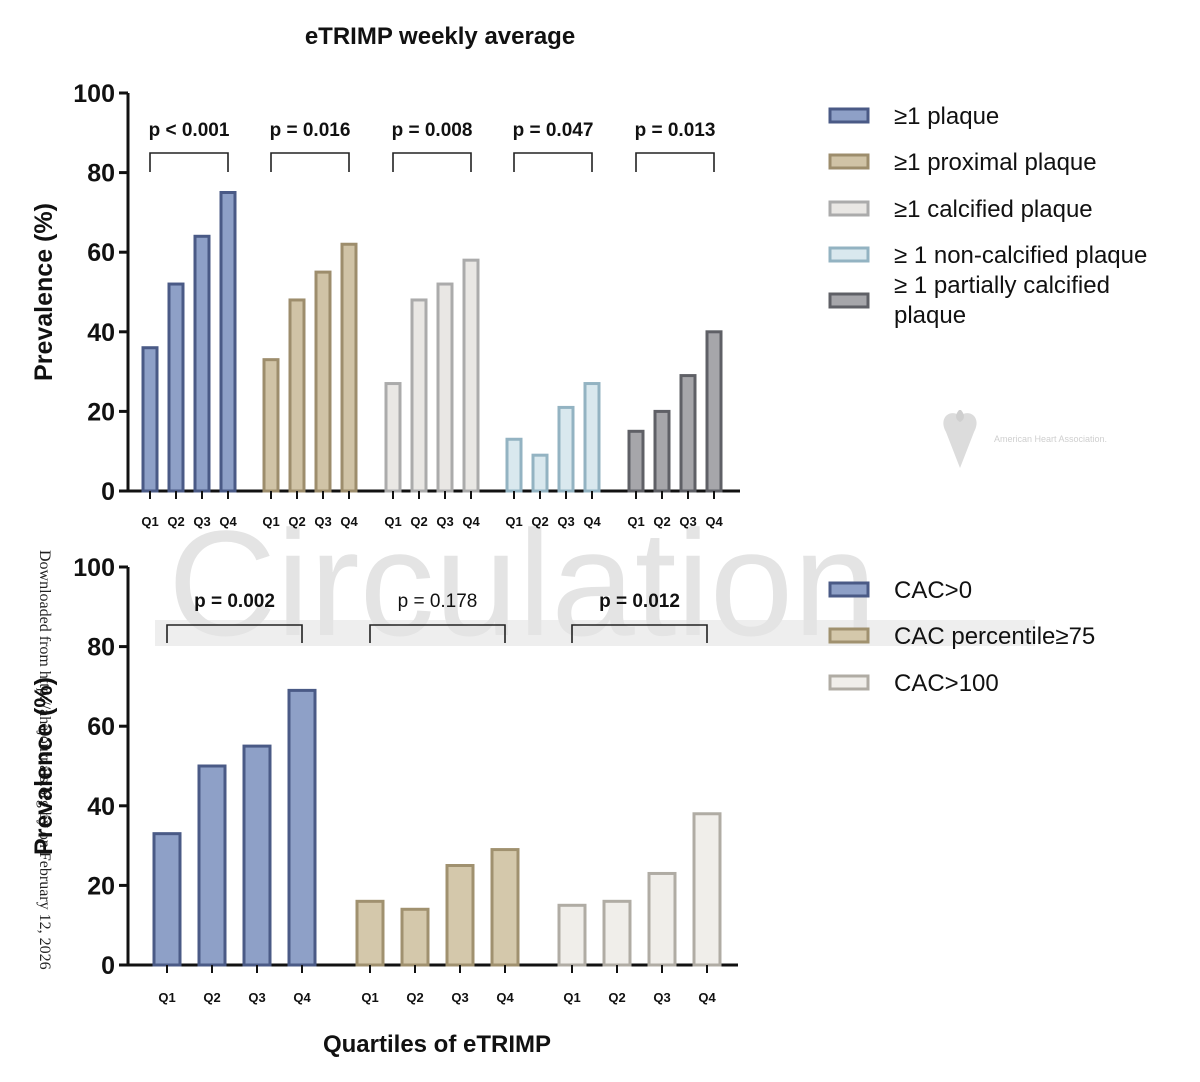 This screenshot has height=1082, width=1200. What do you see at coordinates (675, 130) in the screenshot?
I see `p-value-label: p = 0.013` at bounding box center [675, 130].